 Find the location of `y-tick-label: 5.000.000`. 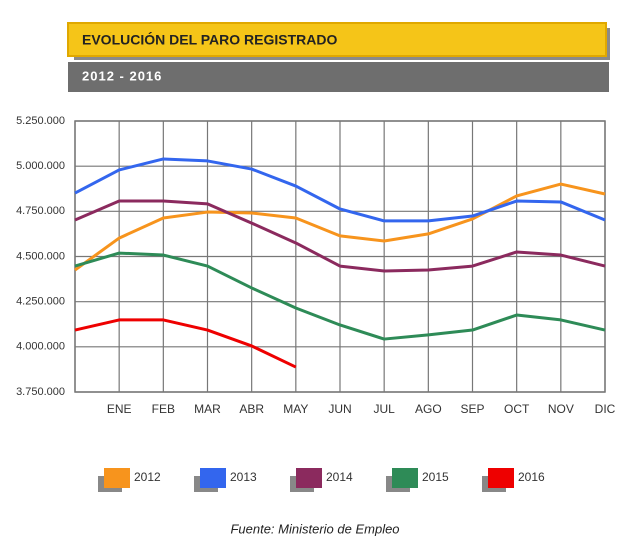

y-tick-label: 5.000.000 is located at coordinates (40, 166).